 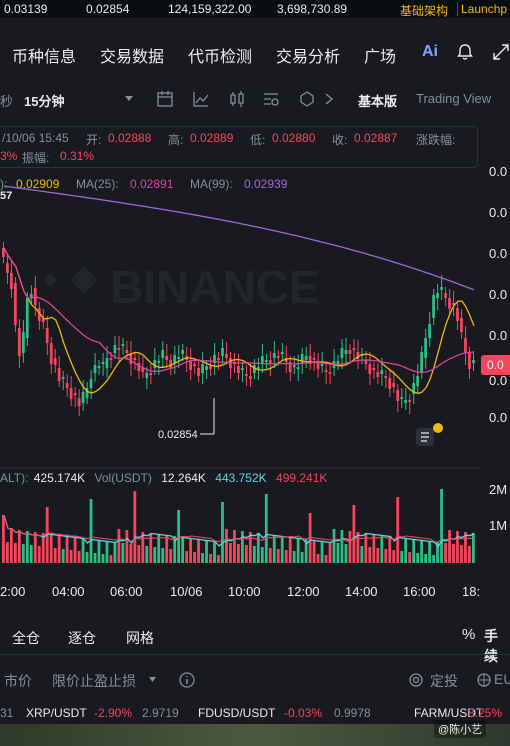 What do you see at coordinates (9, 156) in the screenshot?
I see `change-value: 3%` at bounding box center [9, 156].